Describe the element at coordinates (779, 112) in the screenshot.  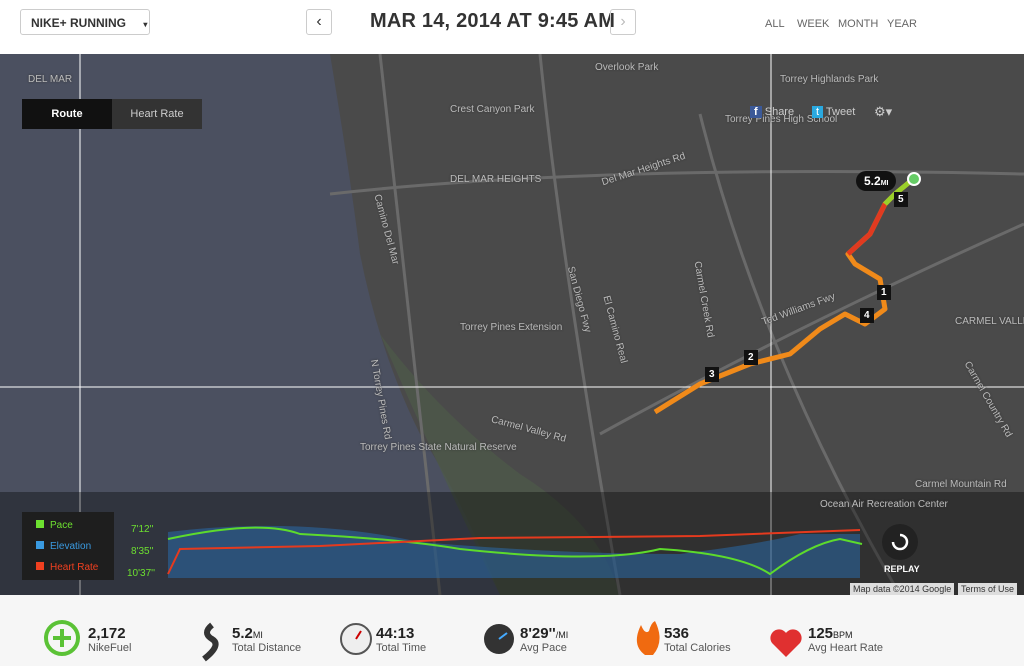
I see `share-label: Share` at that location.